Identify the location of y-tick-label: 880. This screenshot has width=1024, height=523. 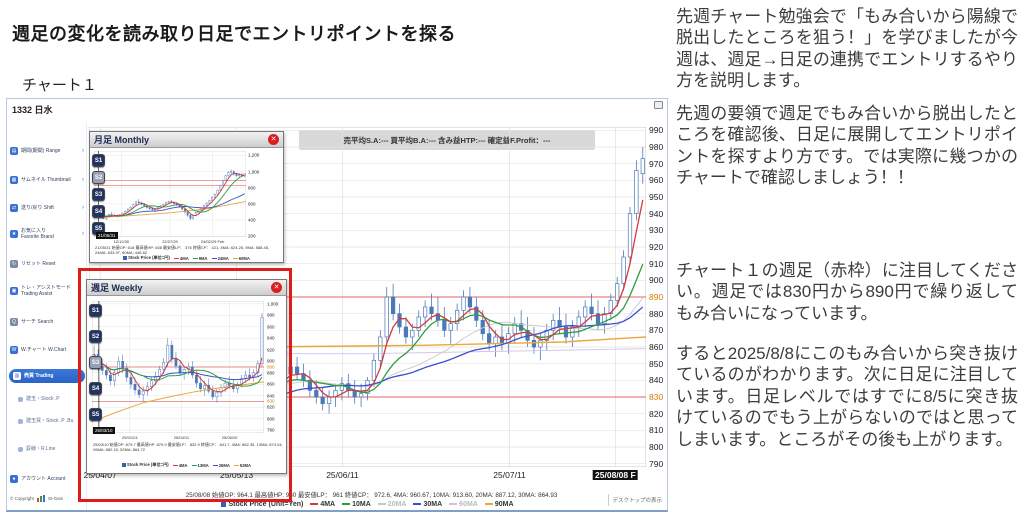
(656, 313).